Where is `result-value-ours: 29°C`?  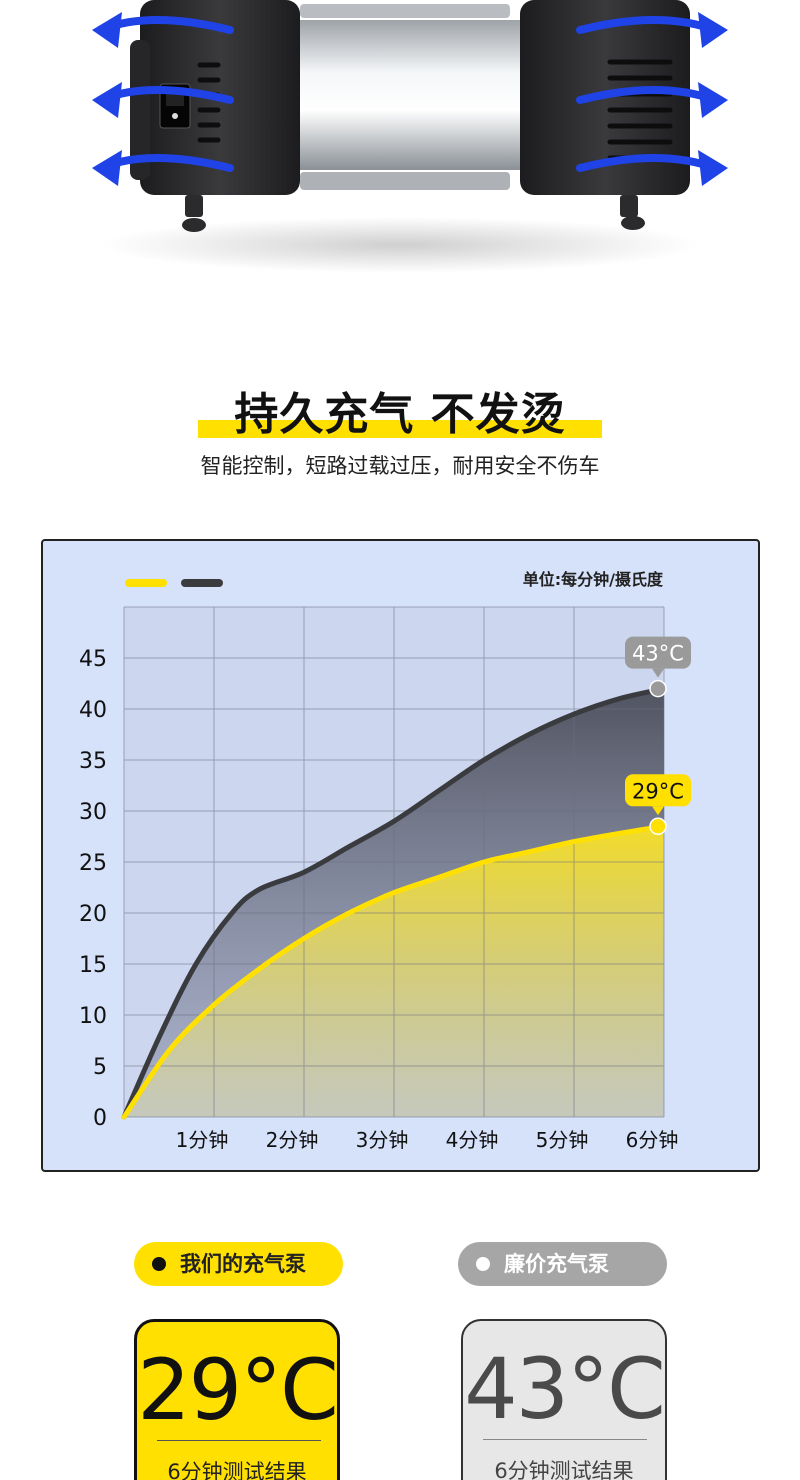 result-value-ours: 29°C is located at coordinates (237, 1390).